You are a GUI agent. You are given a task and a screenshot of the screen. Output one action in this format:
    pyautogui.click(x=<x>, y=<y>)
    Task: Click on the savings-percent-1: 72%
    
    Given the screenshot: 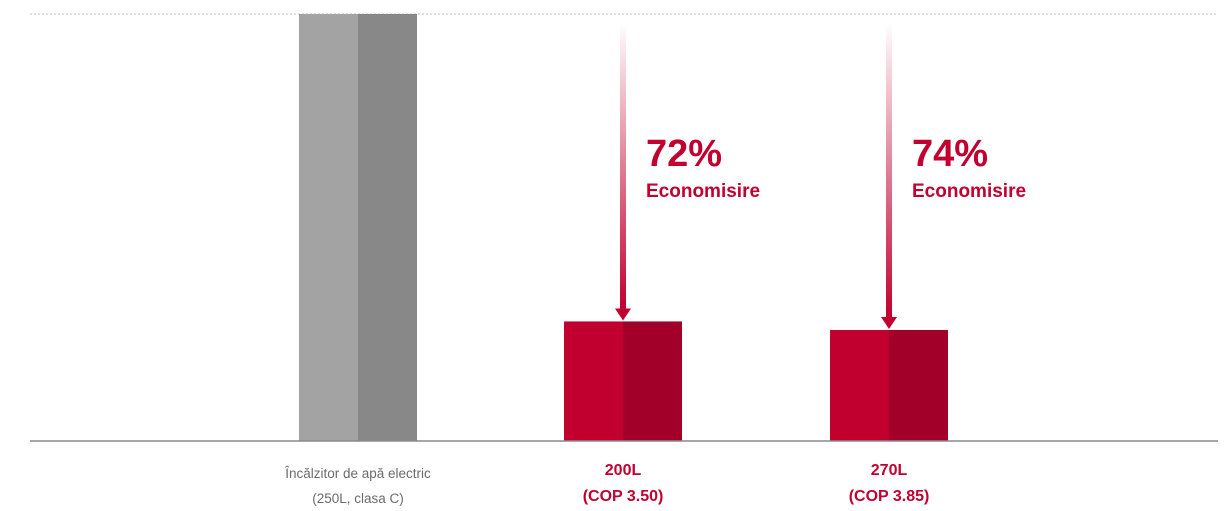 What is the action you would take?
    pyautogui.click(x=684, y=154)
    